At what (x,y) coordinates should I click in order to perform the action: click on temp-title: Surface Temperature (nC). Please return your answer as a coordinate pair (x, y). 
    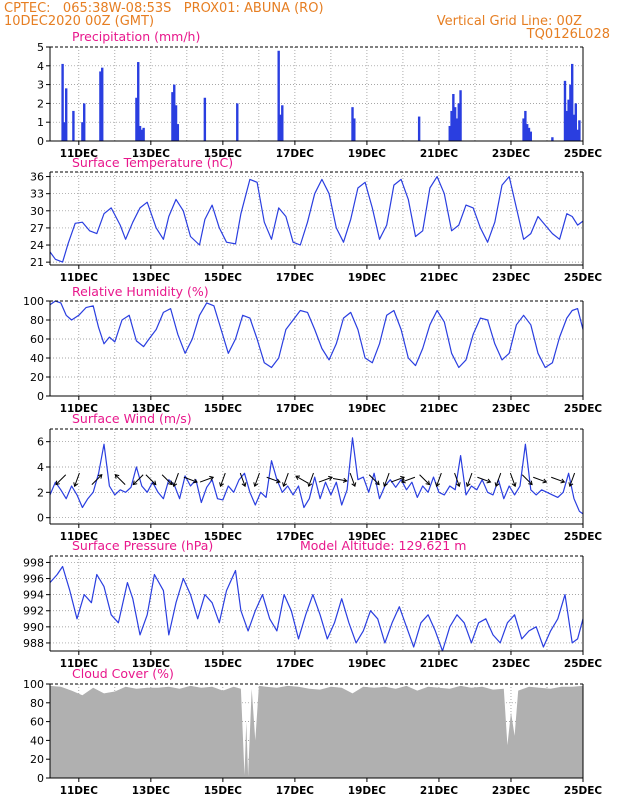
    Looking at the image, I should click on (152, 162).